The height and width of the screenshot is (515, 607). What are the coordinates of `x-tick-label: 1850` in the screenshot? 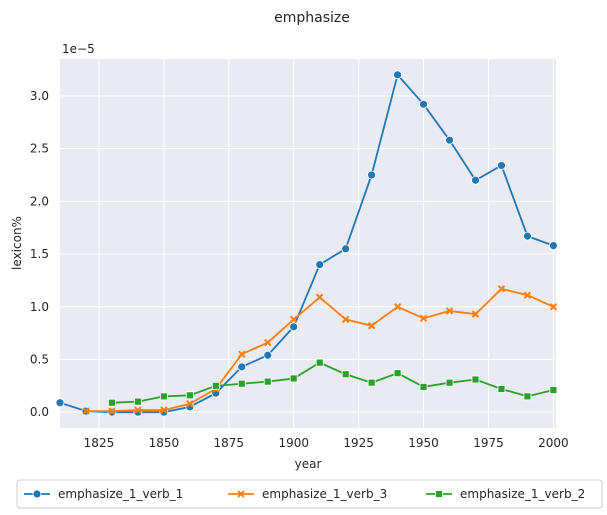 It's located at (164, 443).